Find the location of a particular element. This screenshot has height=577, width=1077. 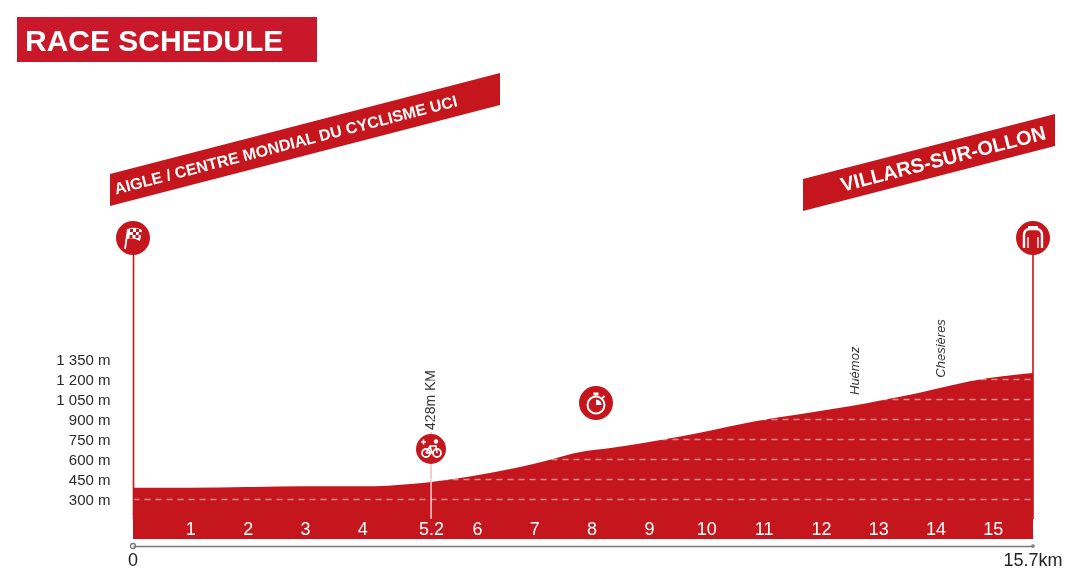

x-tick-label: 4 is located at coordinates (362, 528).